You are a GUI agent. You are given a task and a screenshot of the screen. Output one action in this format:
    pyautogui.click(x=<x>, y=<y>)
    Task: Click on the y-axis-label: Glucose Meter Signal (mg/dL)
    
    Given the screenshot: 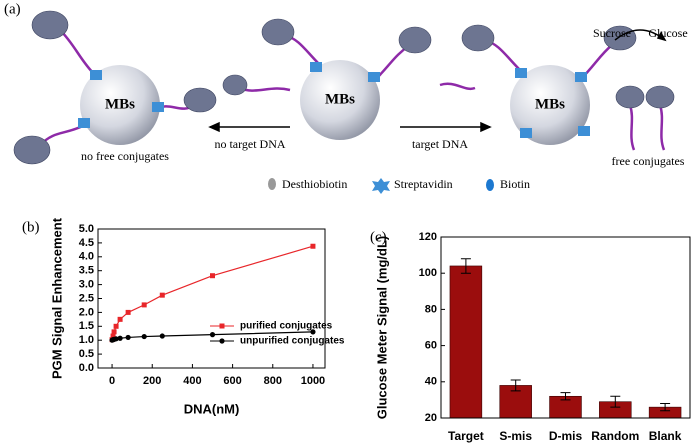 What is the action you would take?
    pyautogui.click(x=381, y=327)
    